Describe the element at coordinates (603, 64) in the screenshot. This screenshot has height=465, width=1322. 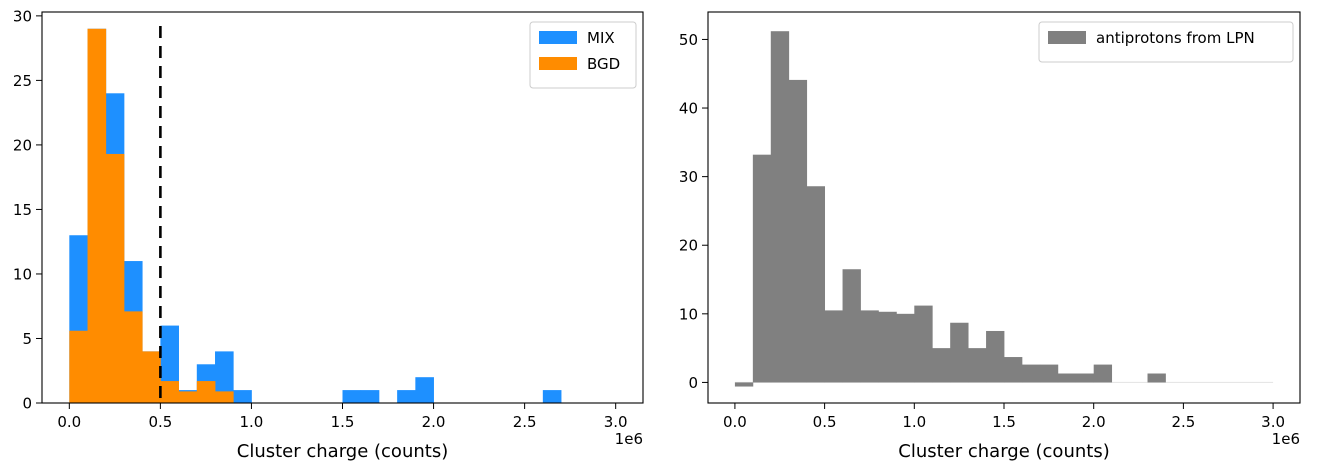
I see `legend-label: BGD` at that location.